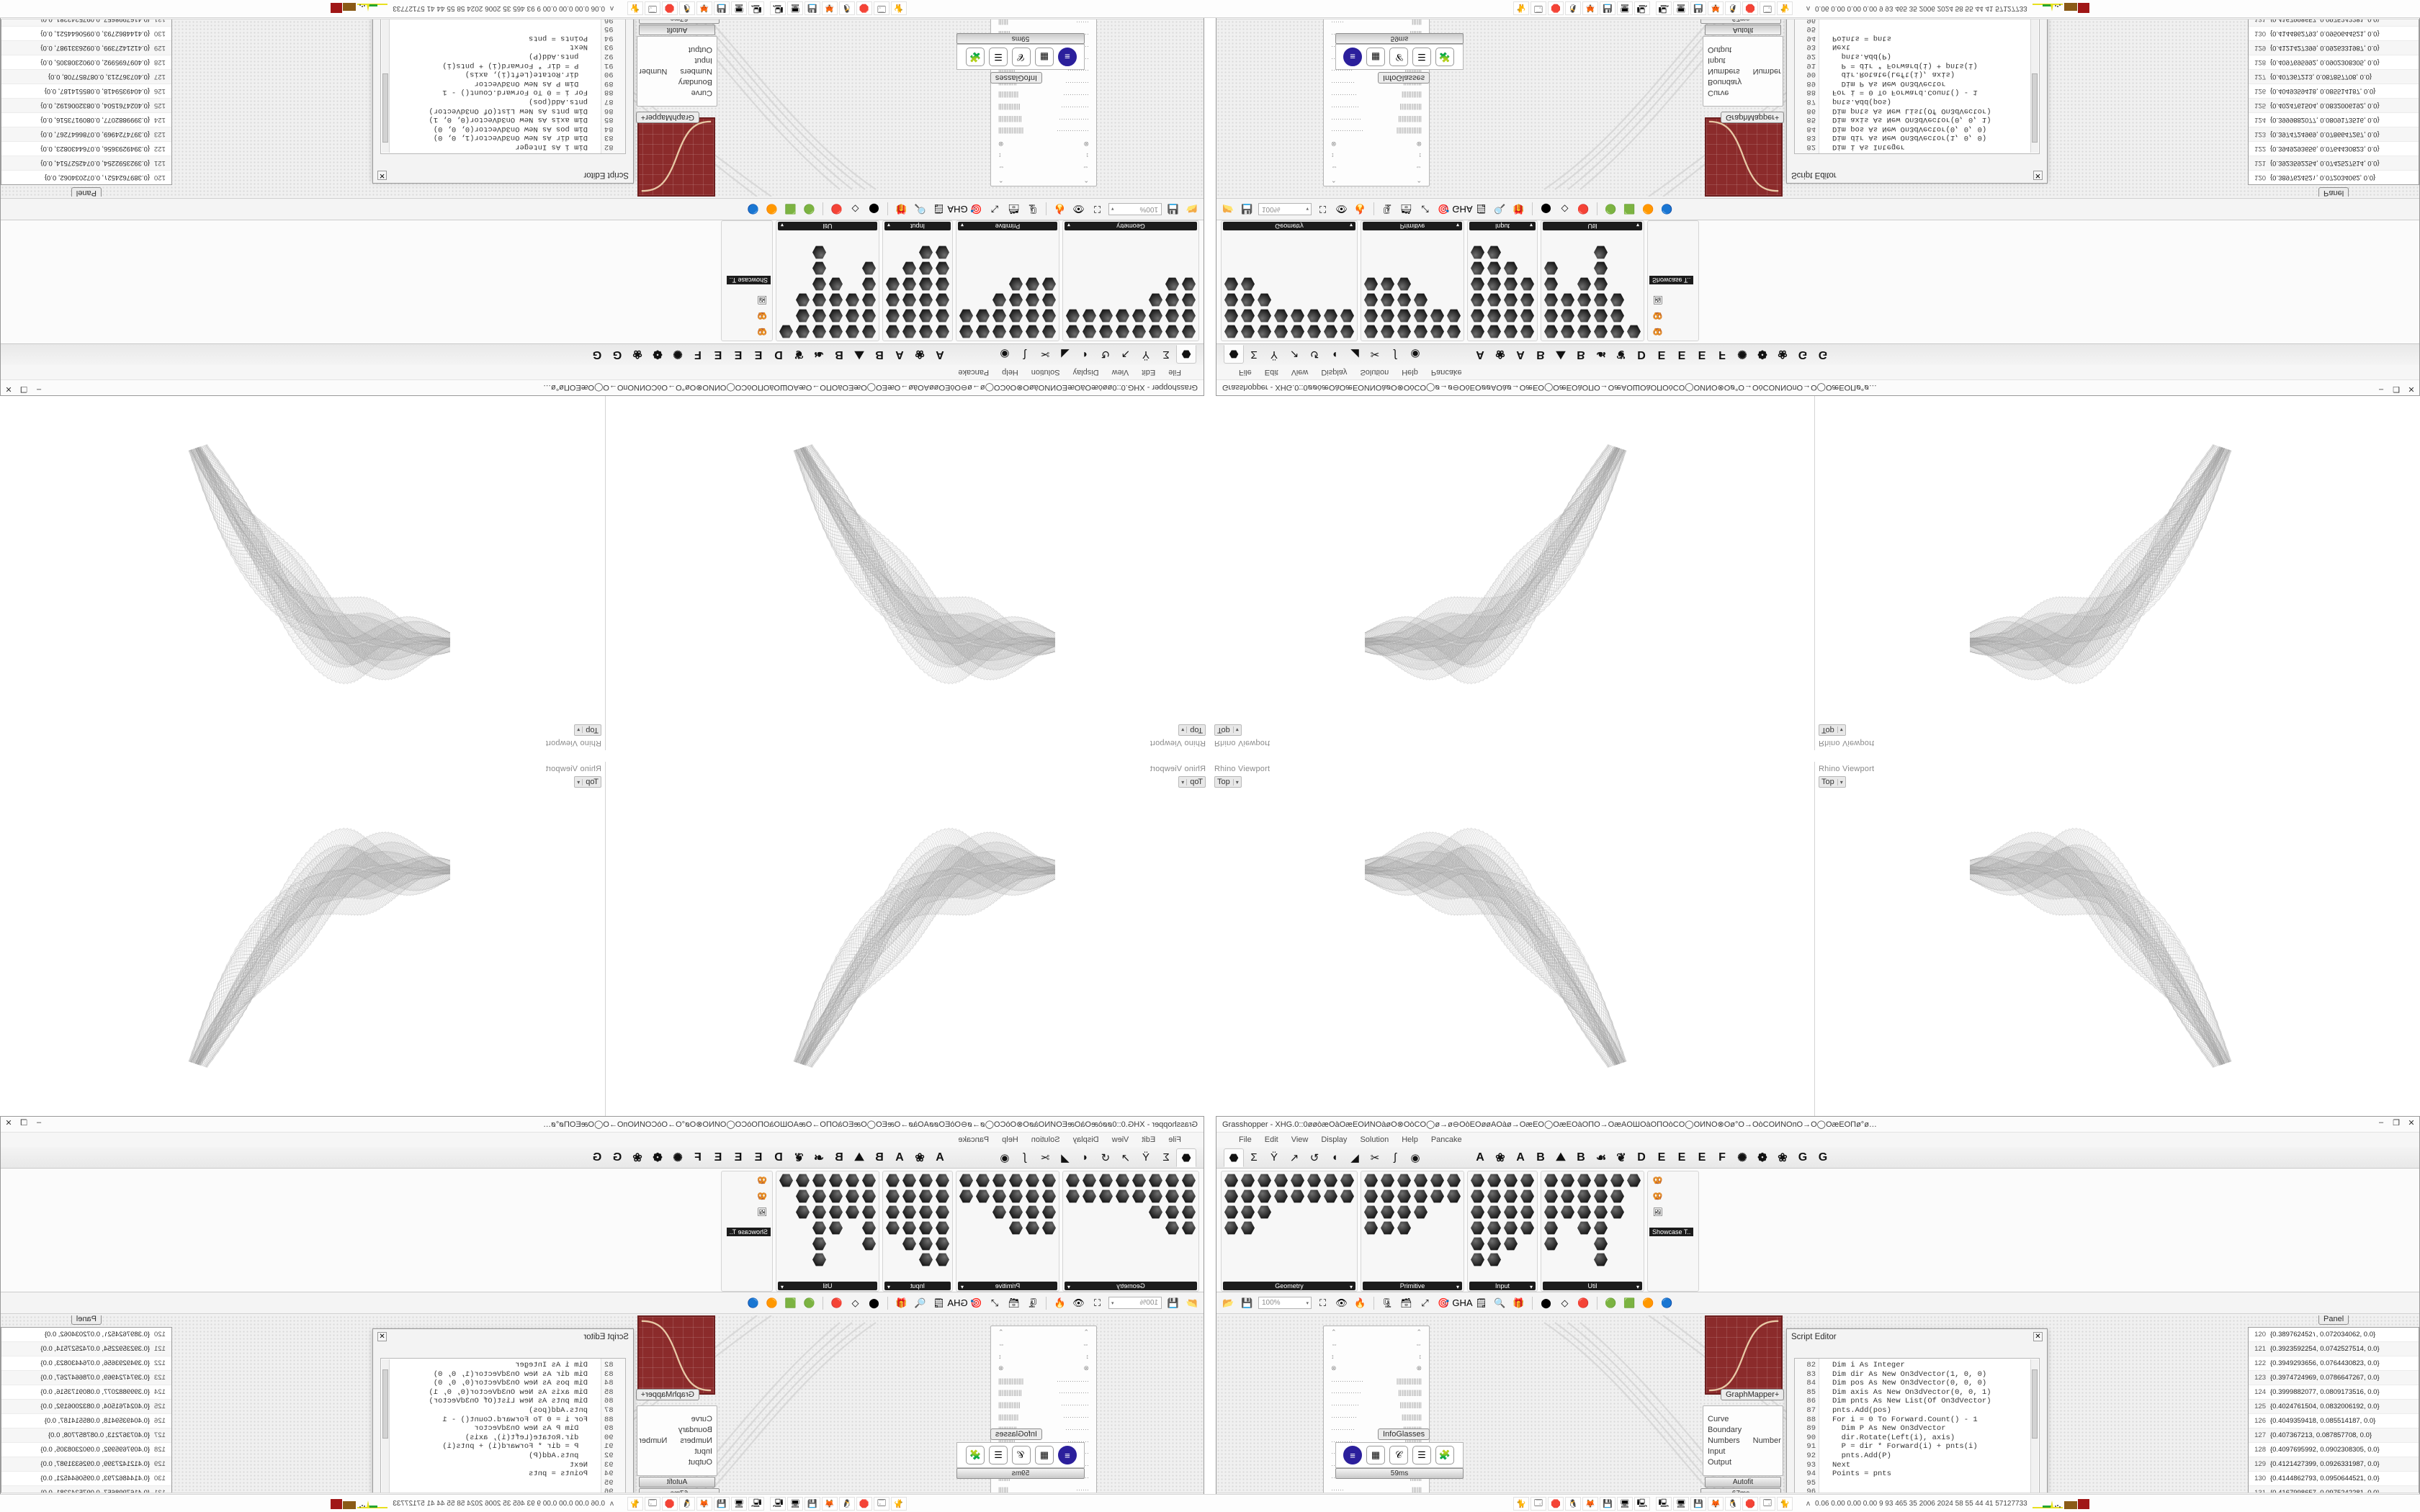 Image resolution: width=2420 pixels, height=1512 pixels. Describe the element at coordinates (1247, 209) in the screenshot. I see `save-file-icon: 💾` at that location.